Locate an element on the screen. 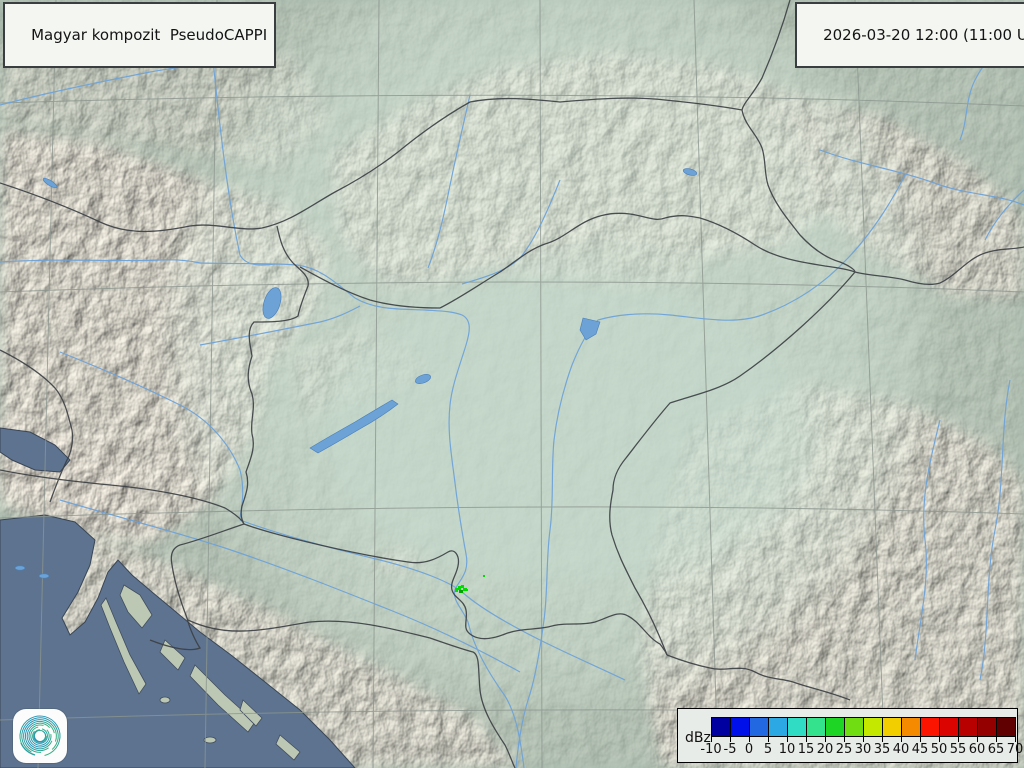  legend-tick-label: 35 is located at coordinates (882, 749).